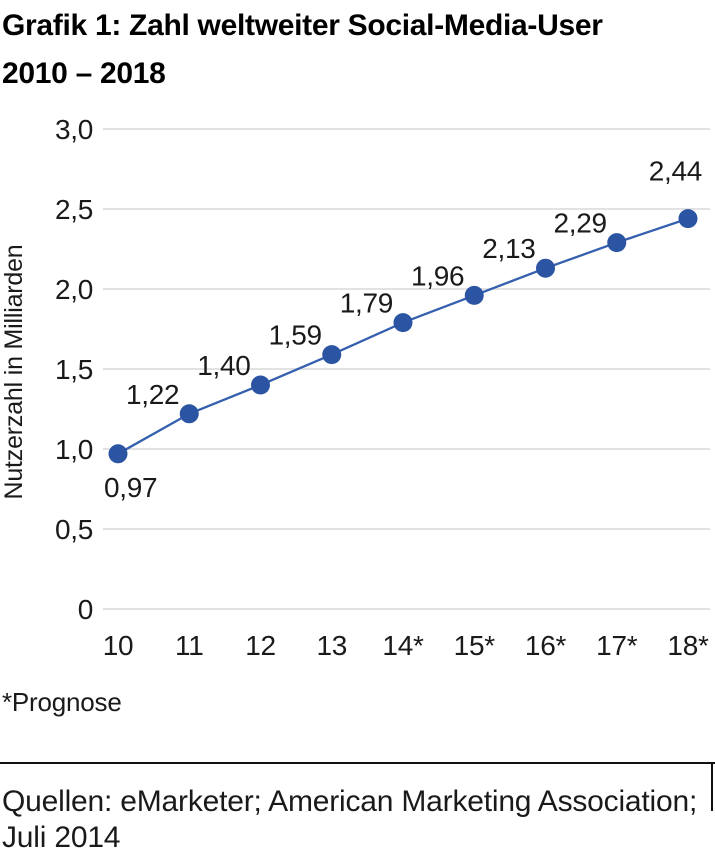 The height and width of the screenshot is (860, 715). Describe the element at coordinates (366, 303) in the screenshot. I see `data-value-label: 1,79` at that location.